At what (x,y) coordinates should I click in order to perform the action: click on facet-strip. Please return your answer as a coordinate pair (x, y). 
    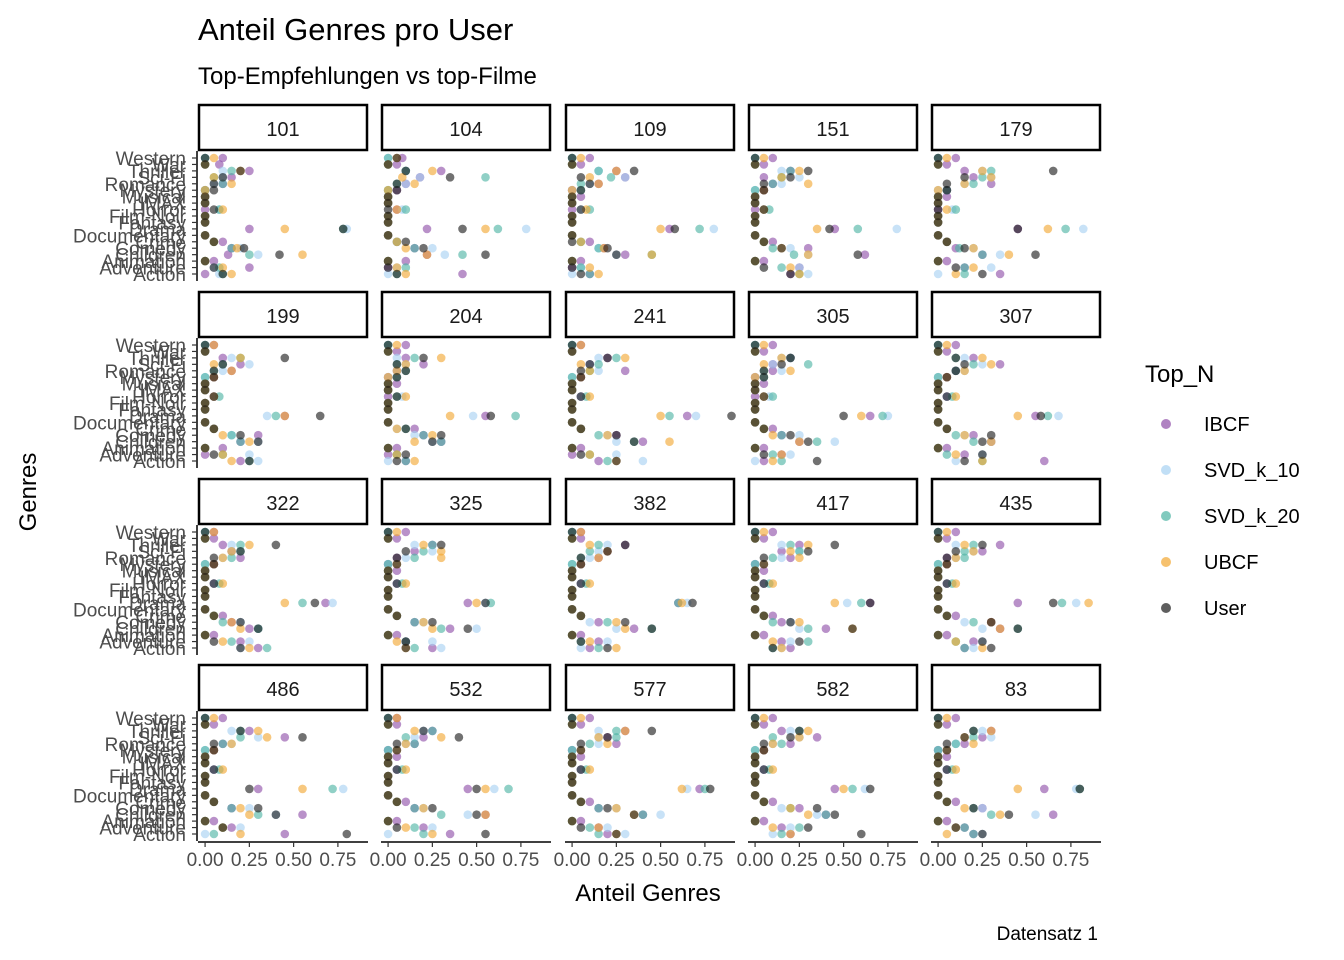
    Looking at the image, I should click on (283, 314).